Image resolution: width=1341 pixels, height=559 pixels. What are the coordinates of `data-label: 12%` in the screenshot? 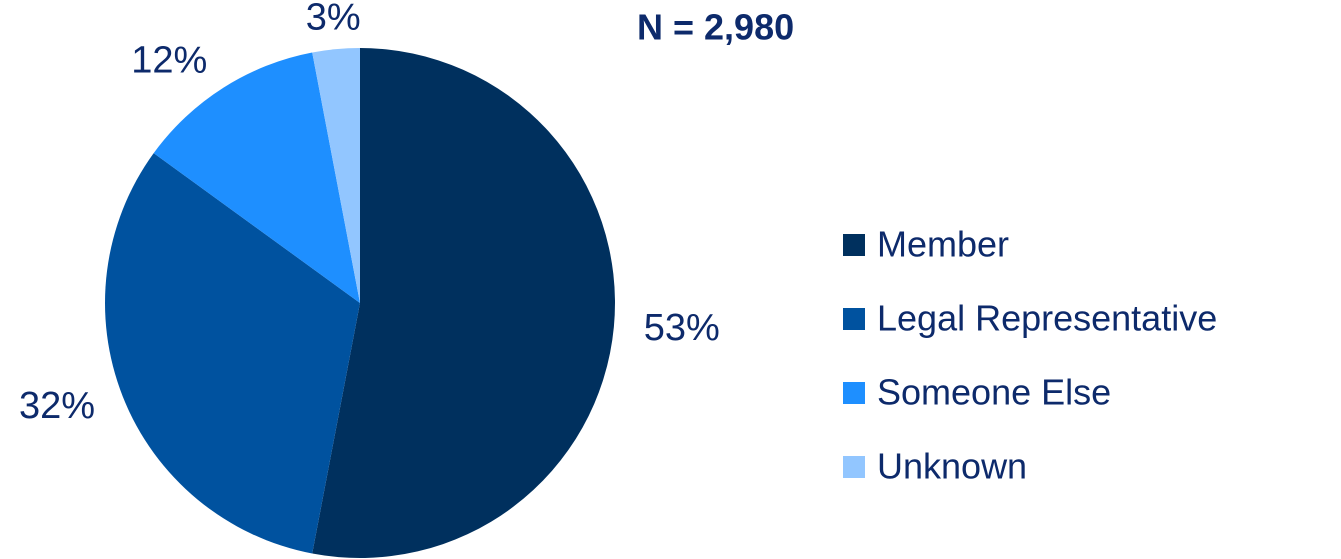 It's located at (169, 60).